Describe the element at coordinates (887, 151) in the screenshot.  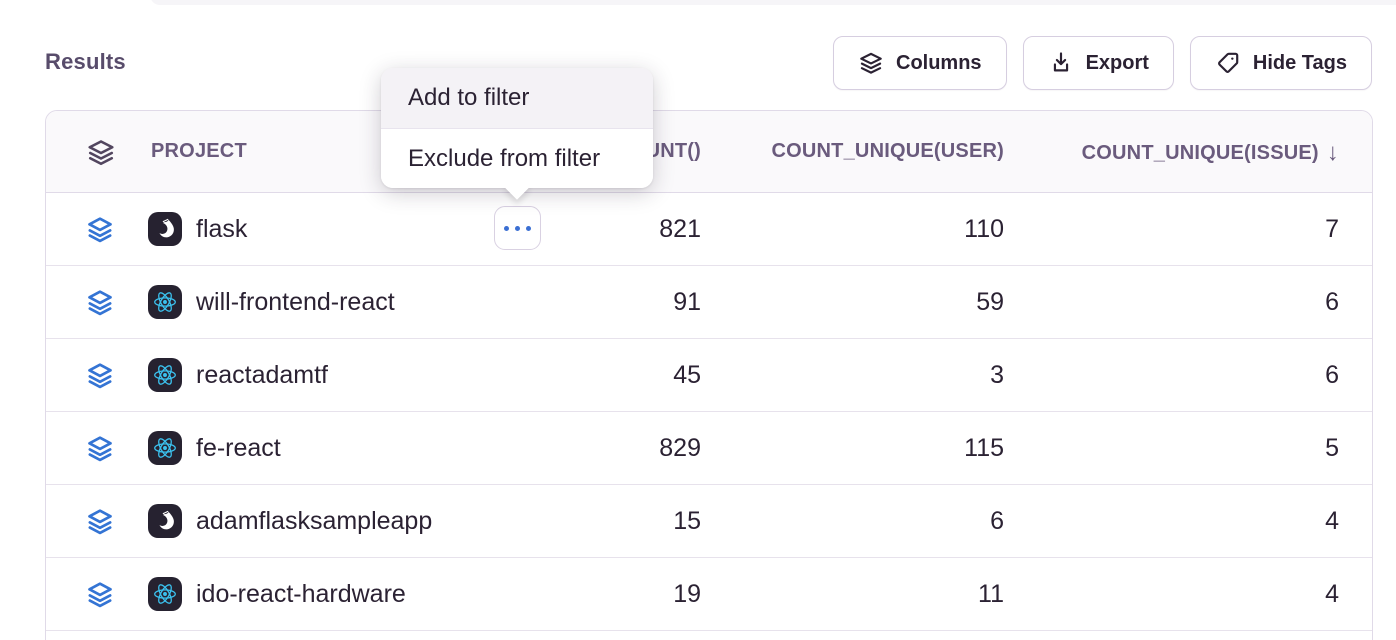
I see `column-header-count-unique-user: COUNT_UNIQUE(USER)` at that location.